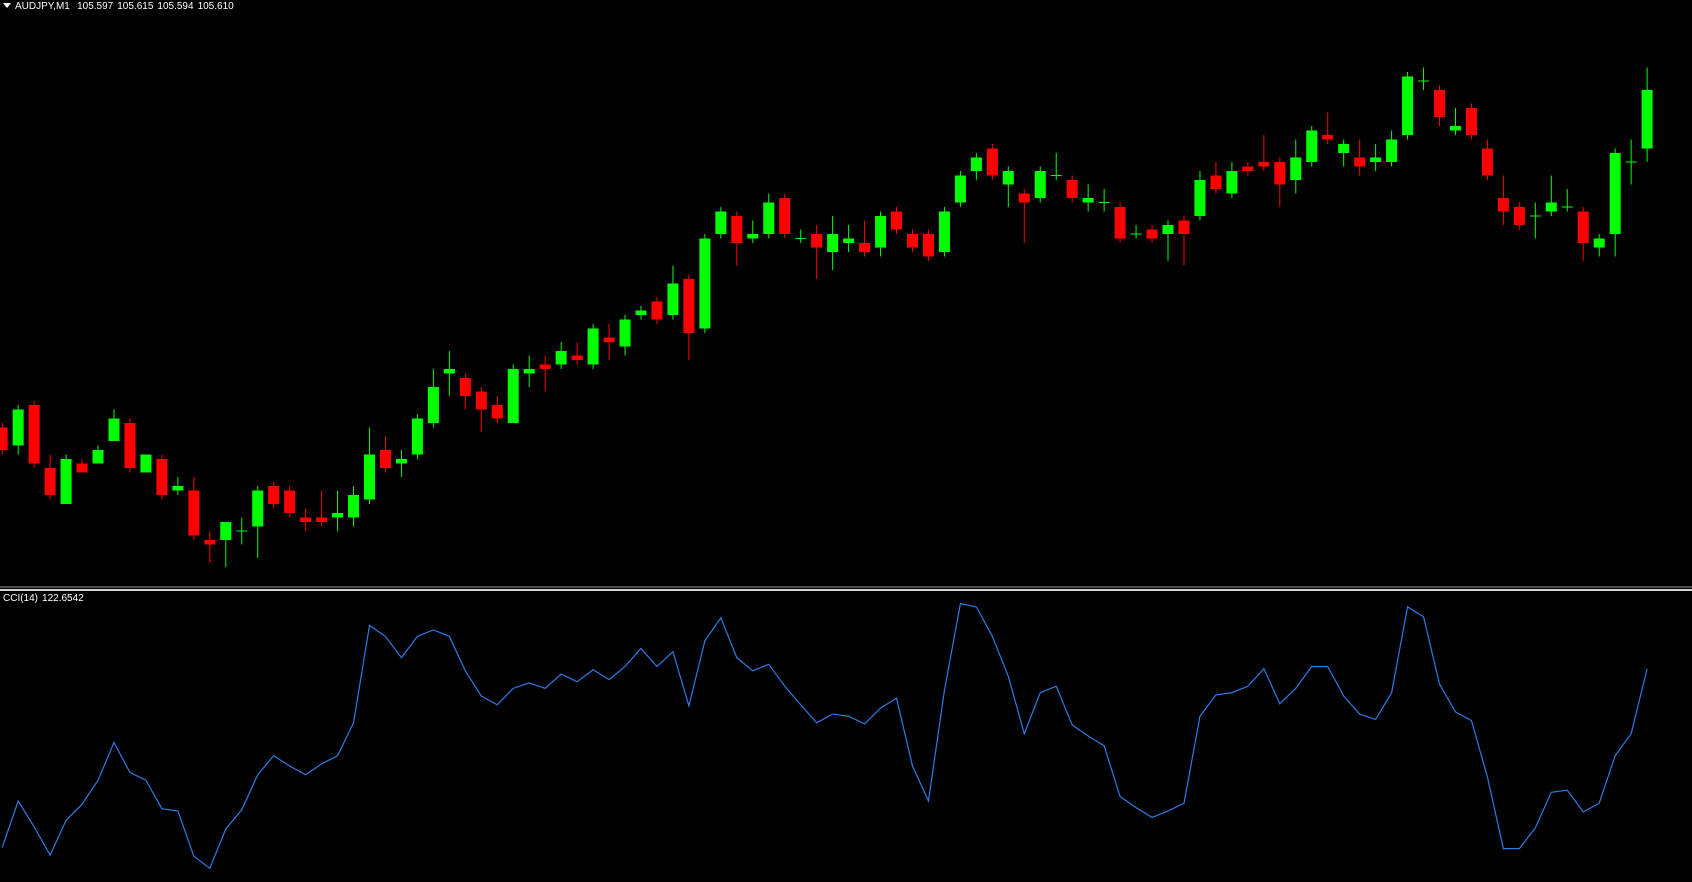 This screenshot has height=882, width=1692. Describe the element at coordinates (42, 6) in the screenshot. I see `symbol: AUDJPY,M1` at that location.